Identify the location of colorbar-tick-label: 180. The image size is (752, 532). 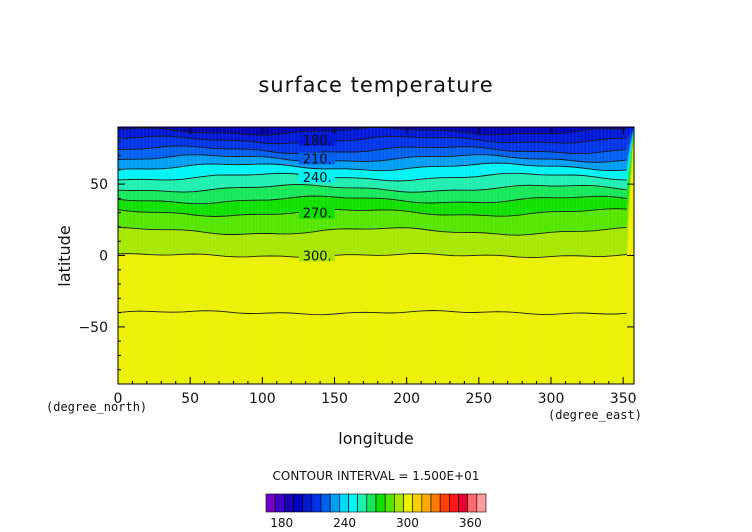
(281, 523).